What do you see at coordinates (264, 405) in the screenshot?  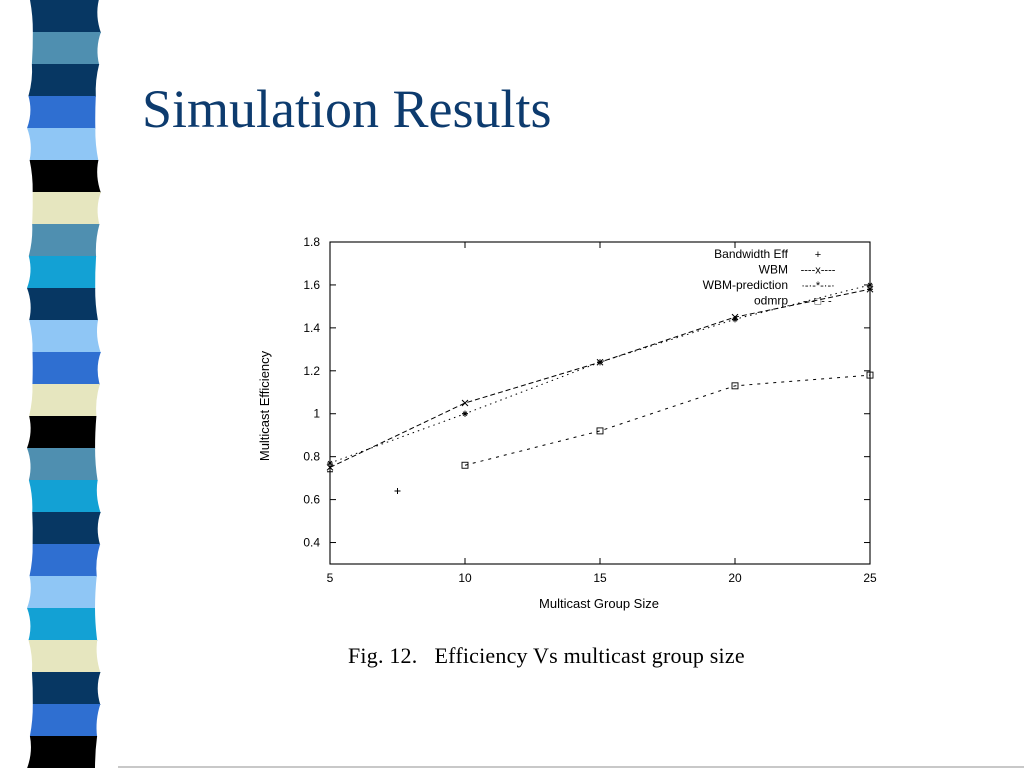 I see `y-axis-label: Multicast Efficiency` at bounding box center [264, 405].